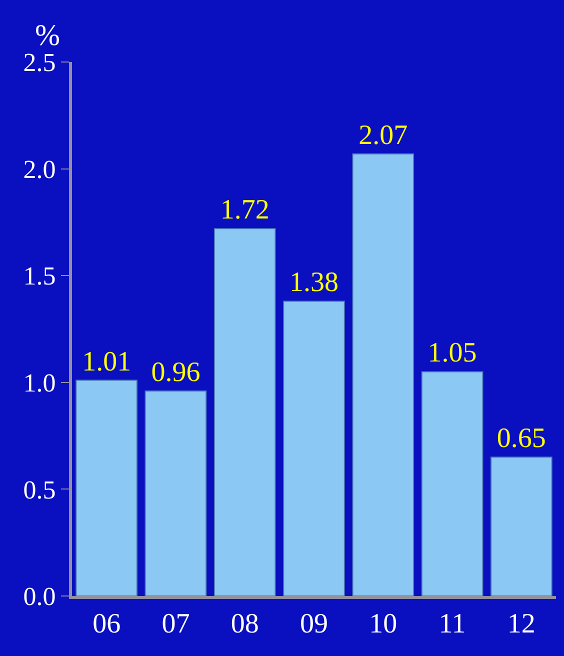 This screenshot has height=656, width=564. I want to click on x-tick-label: 08, so click(244, 624).